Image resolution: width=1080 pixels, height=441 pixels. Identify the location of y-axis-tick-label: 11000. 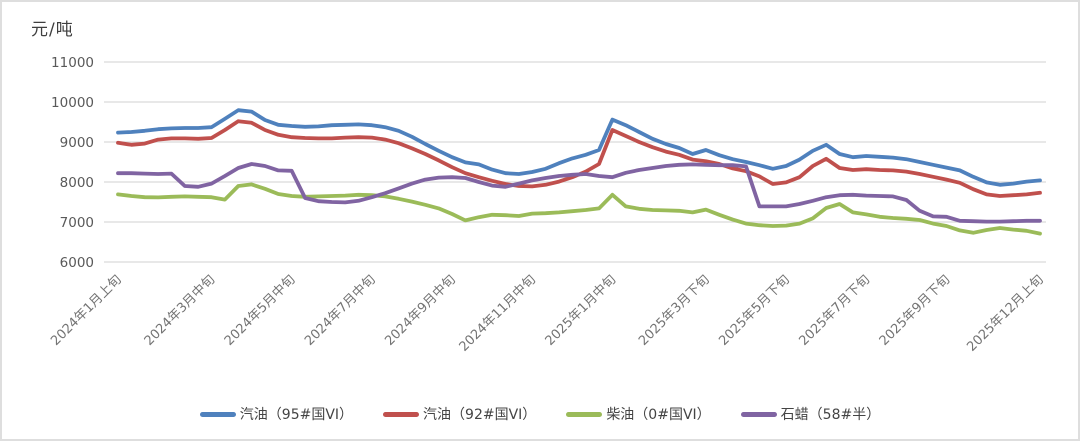
(72, 63).